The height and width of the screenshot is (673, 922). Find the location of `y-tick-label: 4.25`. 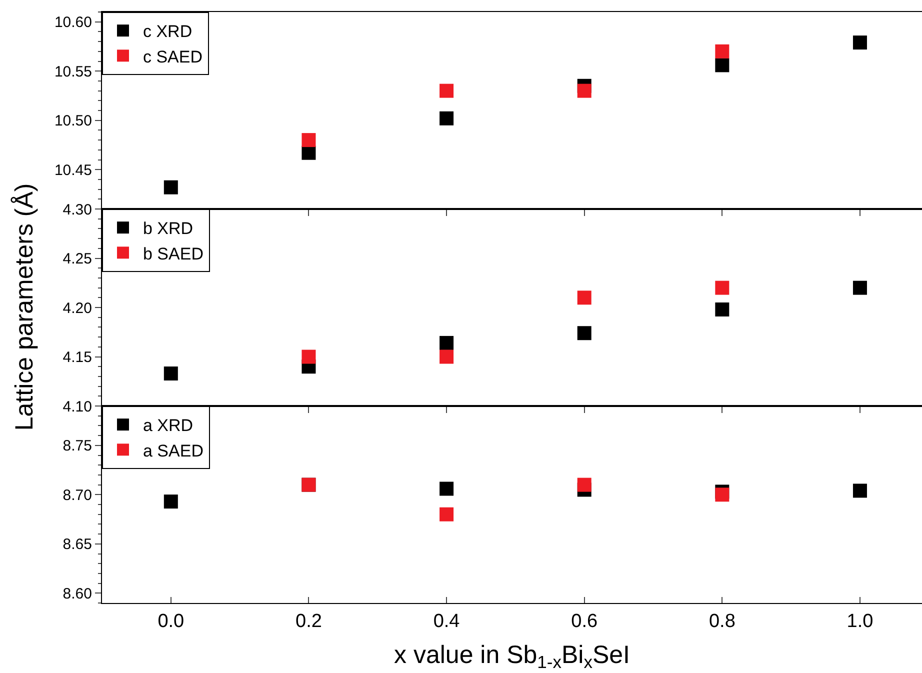

y-tick-label: 4.25 is located at coordinates (77, 259).